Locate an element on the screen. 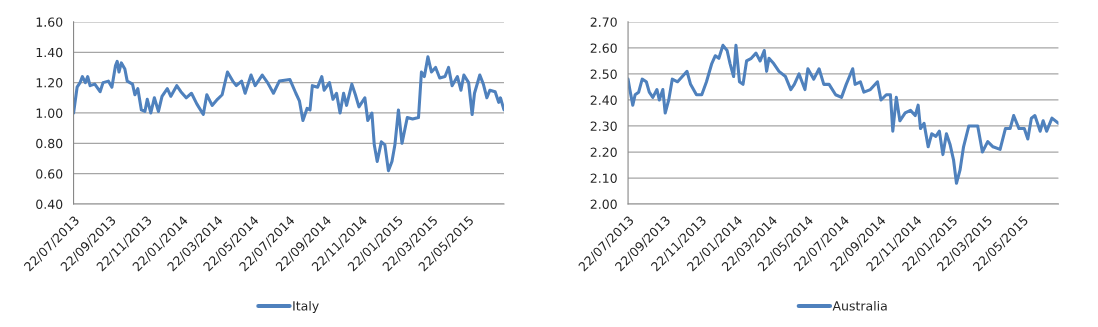 The image size is (1098, 327). y-tick-label: 2.60 is located at coordinates (603, 48).